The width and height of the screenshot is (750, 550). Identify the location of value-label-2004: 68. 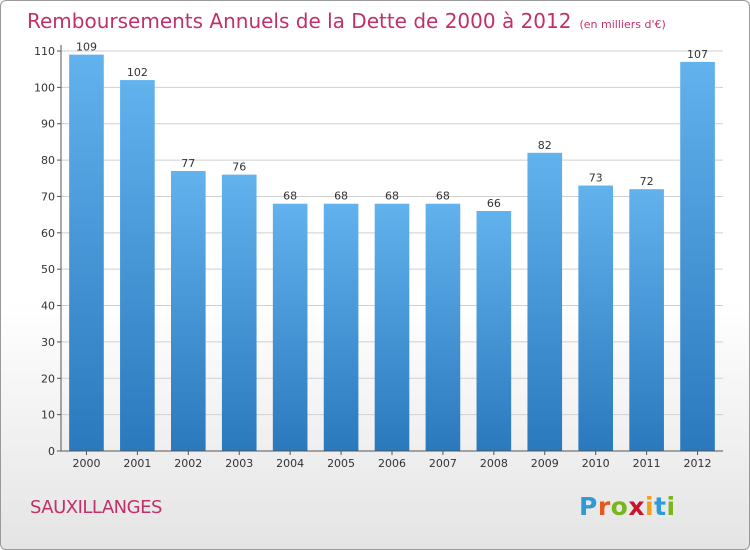
(290, 196).